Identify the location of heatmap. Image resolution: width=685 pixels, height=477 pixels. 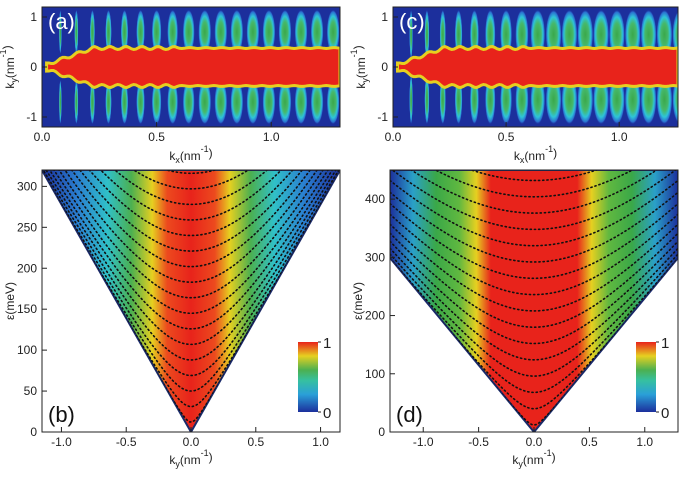
(191, 67).